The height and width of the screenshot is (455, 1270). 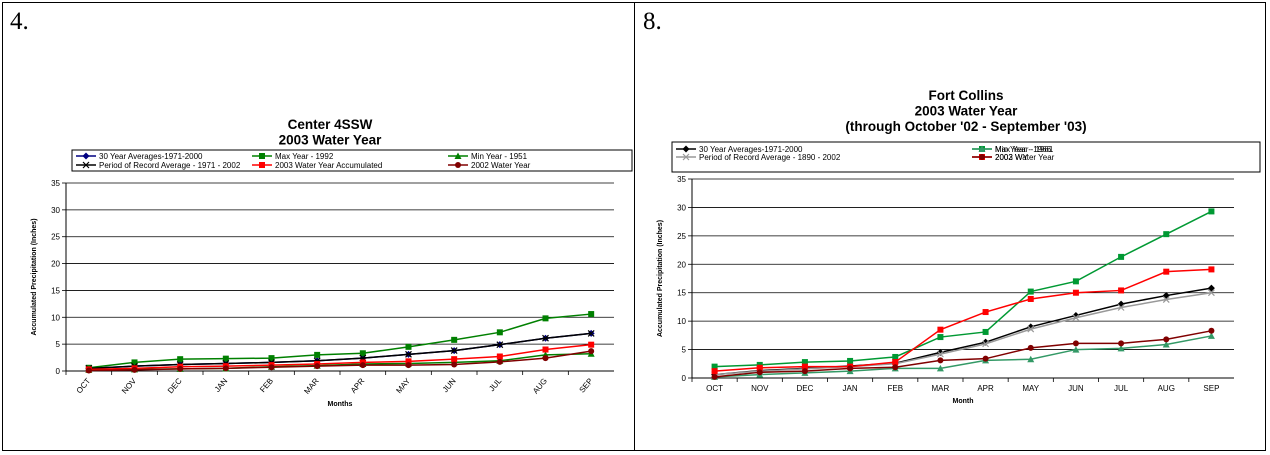 What do you see at coordinates (681, 236) in the screenshot?
I see `y-tick-label: 25` at bounding box center [681, 236].